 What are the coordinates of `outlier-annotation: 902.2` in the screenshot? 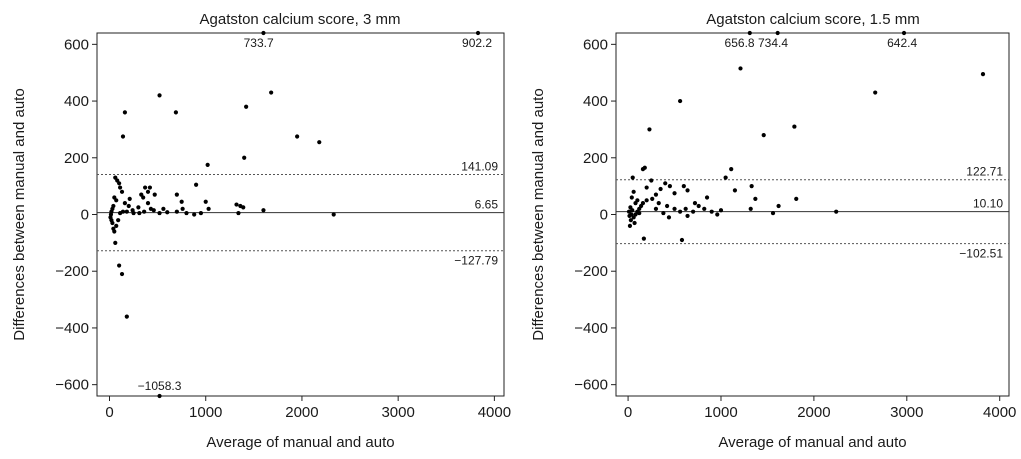 It's located at (477, 43).